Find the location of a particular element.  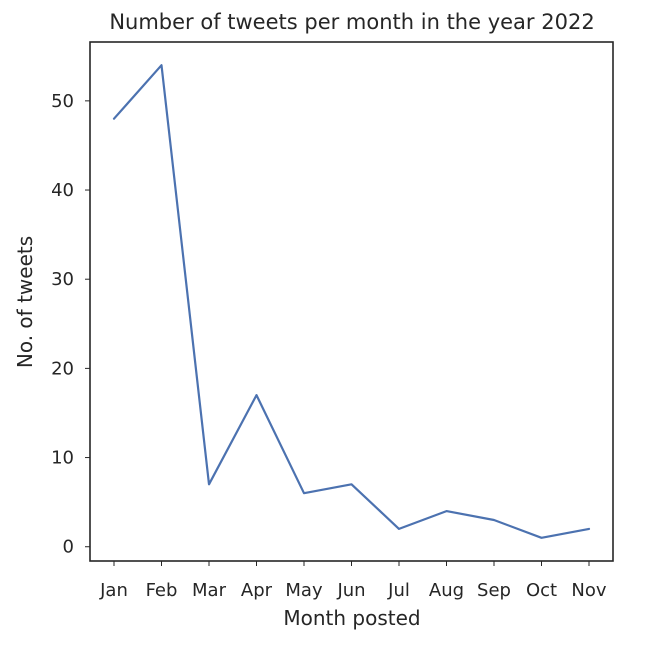

y-tick-label: 50 is located at coordinates (62, 101).